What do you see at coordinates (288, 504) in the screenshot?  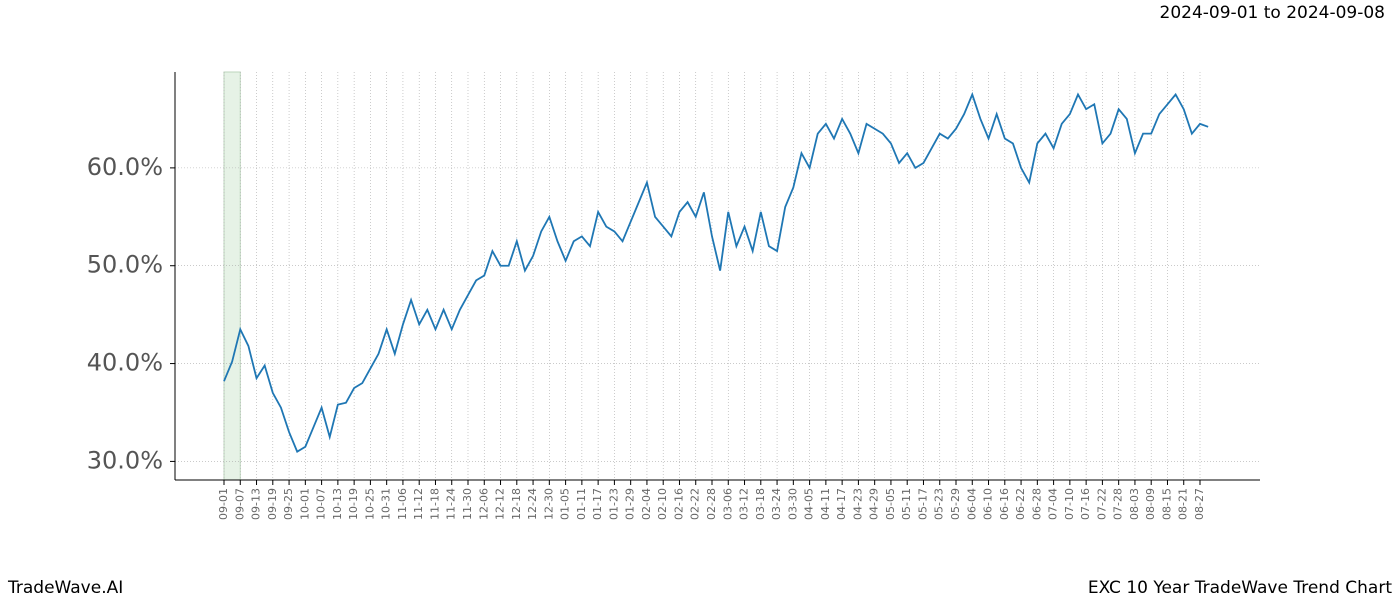 I see `x-tick-label: 09-25` at bounding box center [288, 504].